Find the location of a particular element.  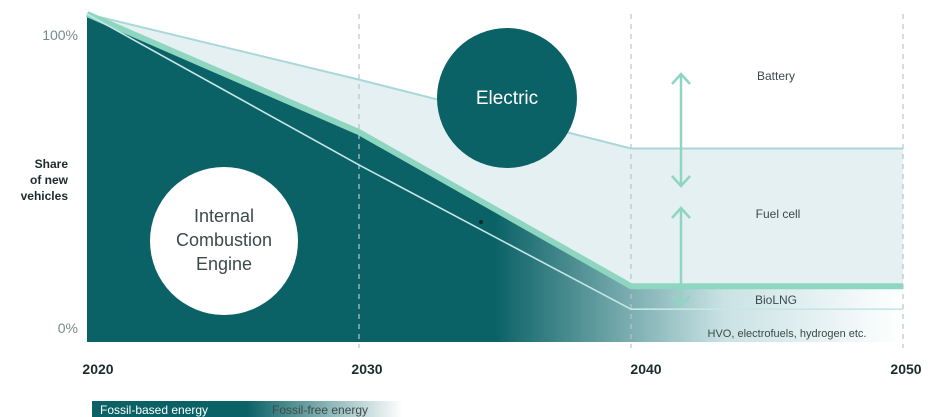

annotation-battery: Battery is located at coordinates (776, 76).